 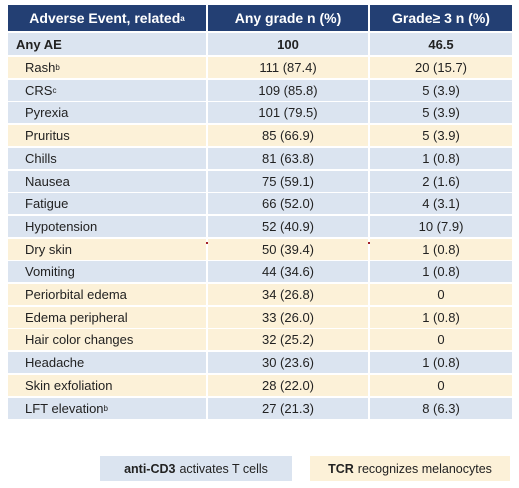 I want to click on table-cell: 52 (40.9), so click(x=288, y=226).